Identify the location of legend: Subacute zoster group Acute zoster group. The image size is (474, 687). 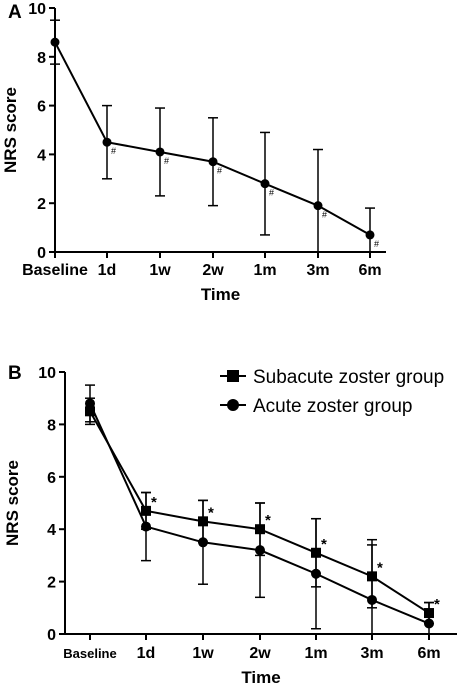
(332, 392).